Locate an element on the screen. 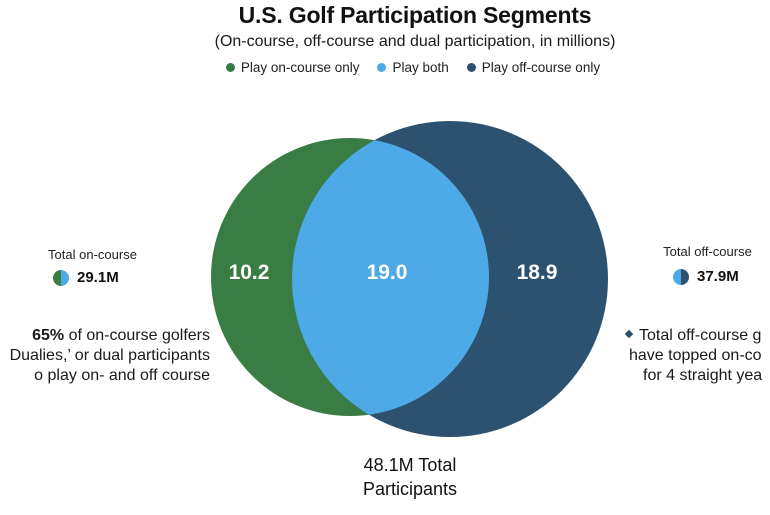 This screenshot has width=770, height=515. total-on-course-label: Total on-course is located at coordinates (92, 254).